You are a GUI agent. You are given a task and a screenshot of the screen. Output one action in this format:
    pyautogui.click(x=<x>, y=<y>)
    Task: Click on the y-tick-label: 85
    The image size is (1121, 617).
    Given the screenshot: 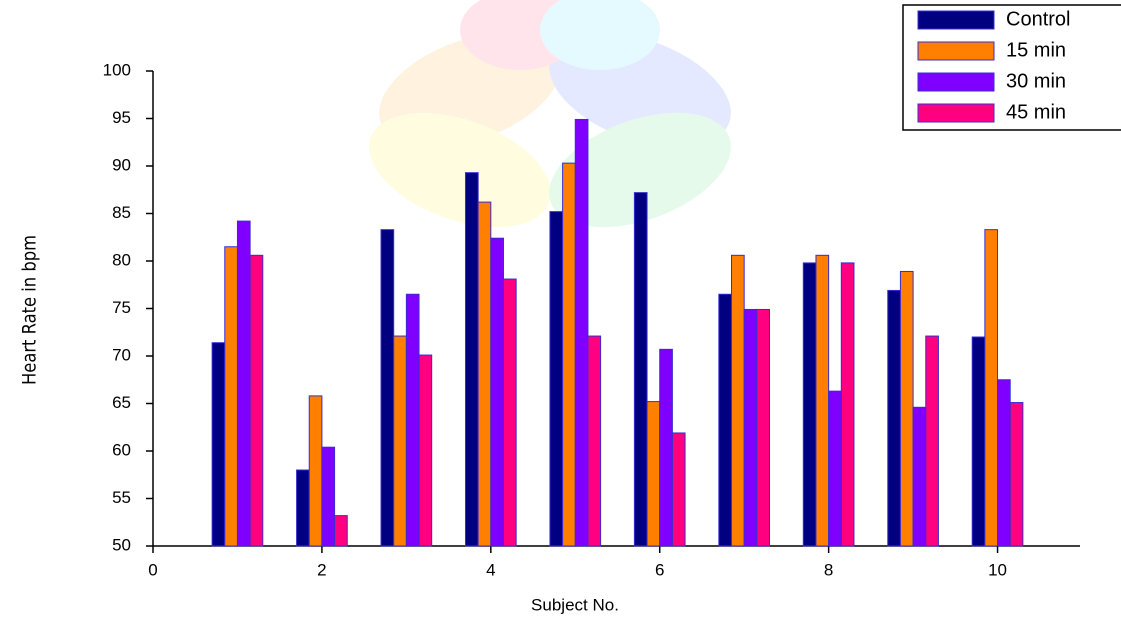 What is the action you would take?
    pyautogui.click(x=121, y=212)
    